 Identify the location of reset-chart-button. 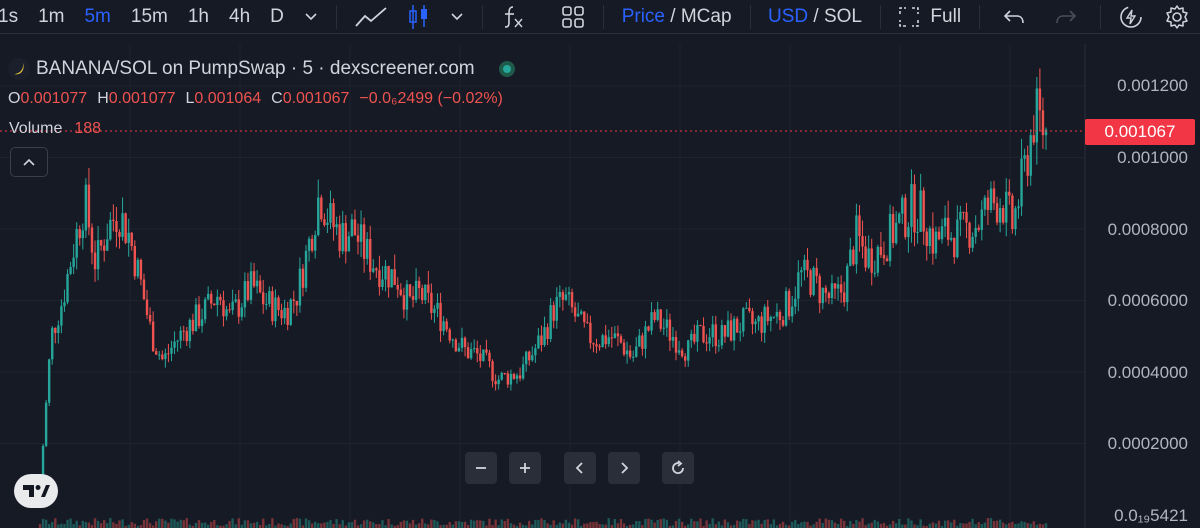
(678, 468).